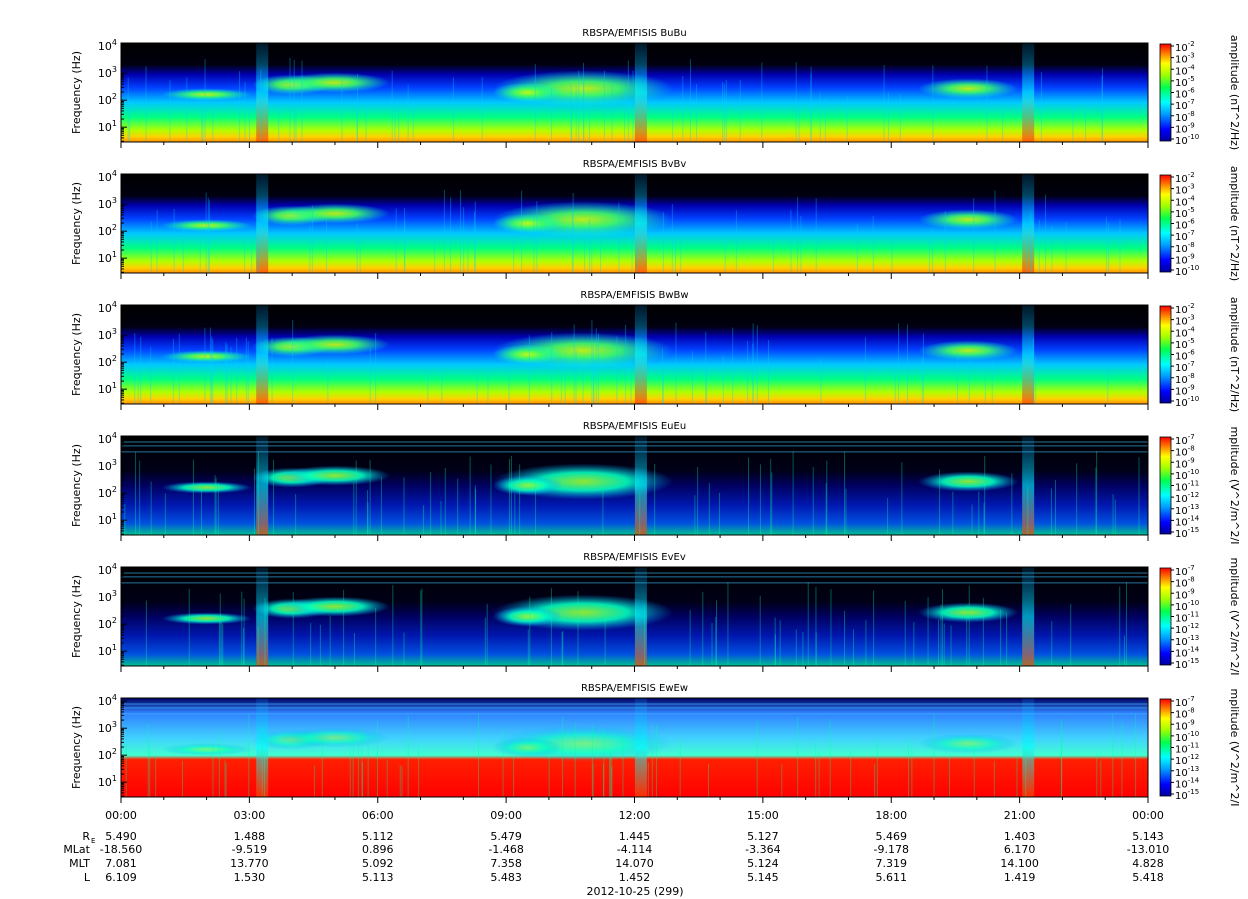 The image size is (1248, 899). Describe the element at coordinates (87, 877) in the screenshot. I see `ephem-label-l: L` at that location.